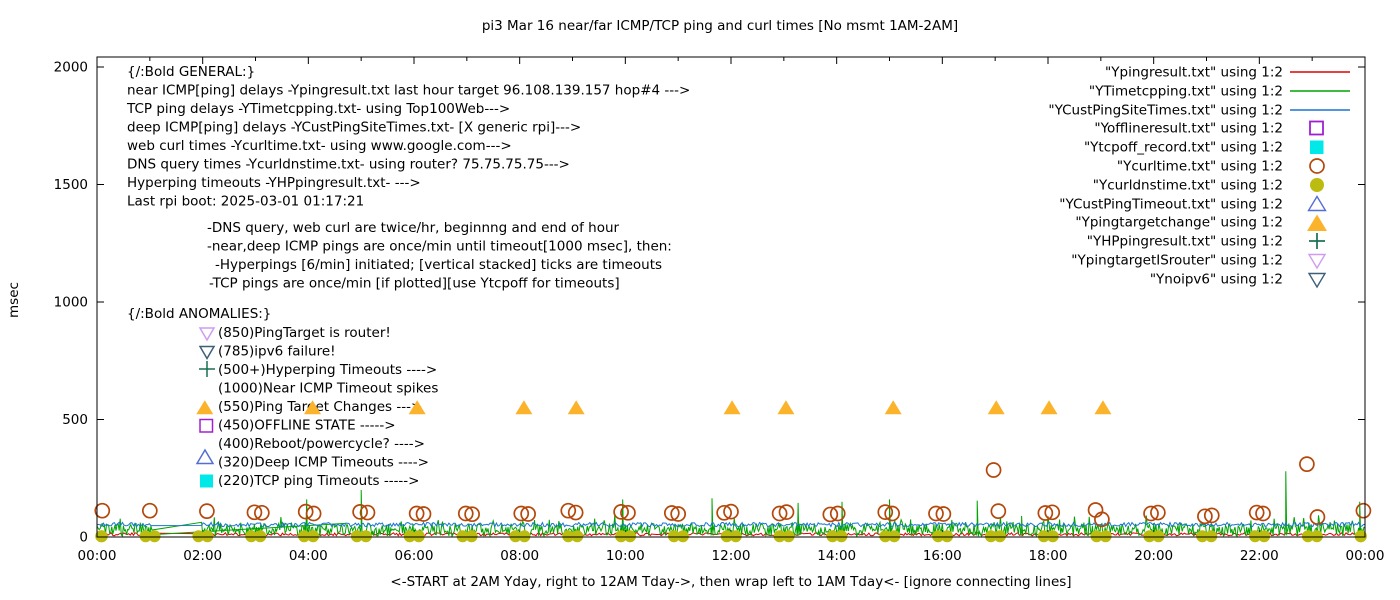 The image size is (1400, 600). I want to click on svg-text: 0, so click(83, 538).